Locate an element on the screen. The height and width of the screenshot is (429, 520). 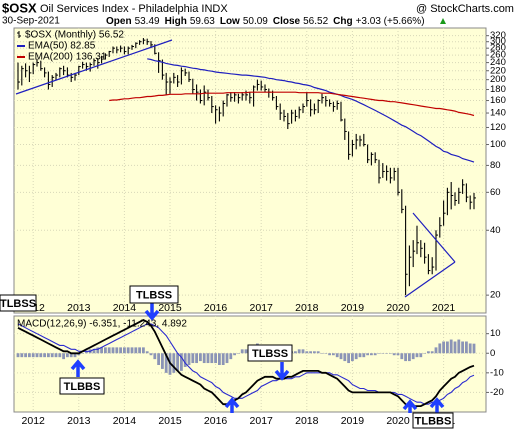
ema-line is located at coordinates (292, 104).